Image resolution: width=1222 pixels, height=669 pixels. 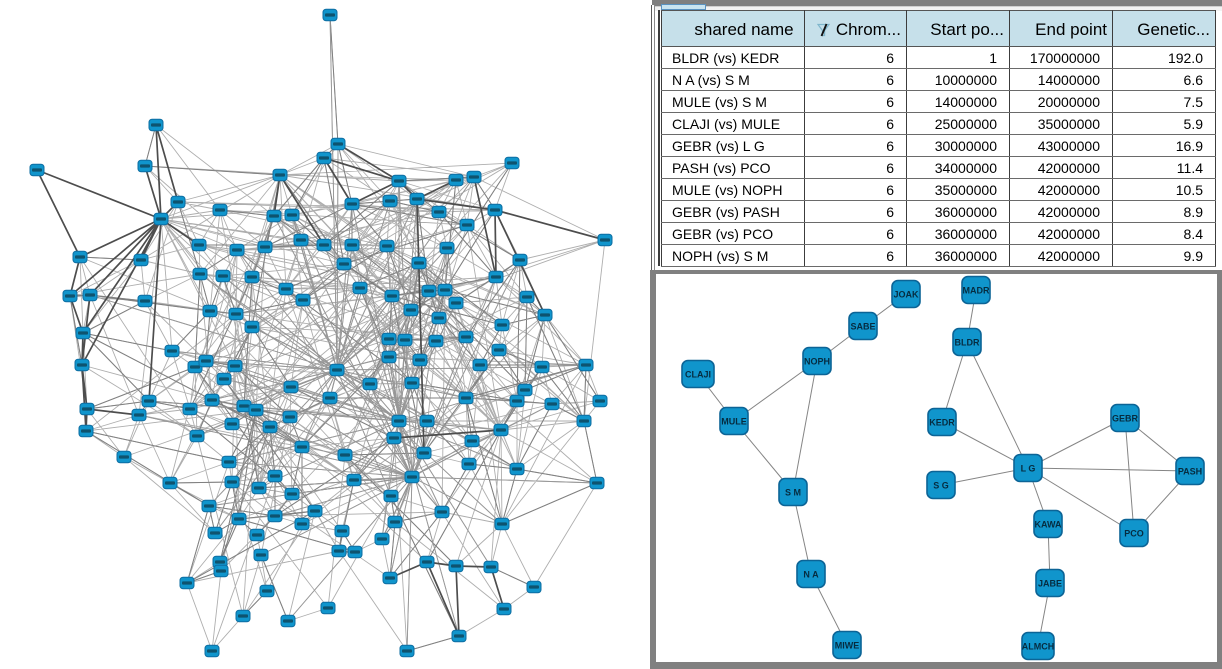 I want to click on svg-text: MADR, so click(x=976, y=291).